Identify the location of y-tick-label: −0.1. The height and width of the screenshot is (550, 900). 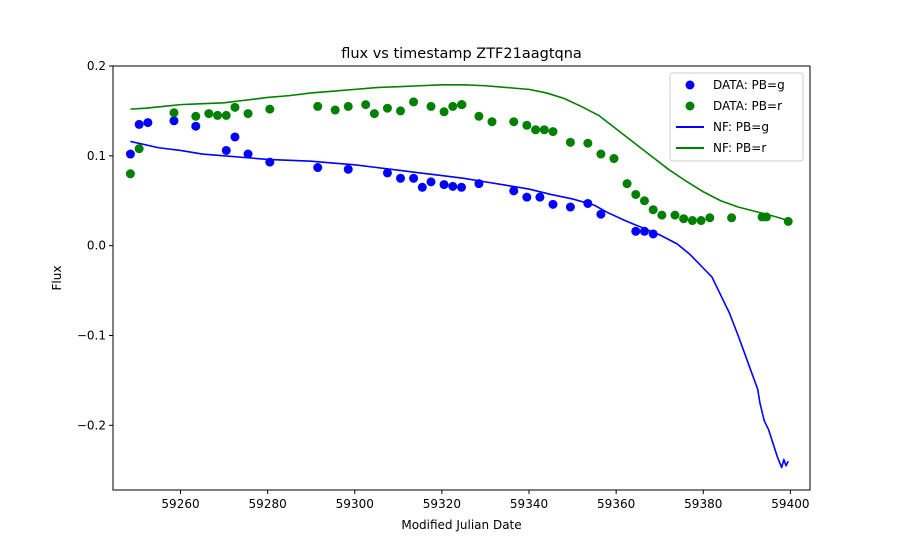
(91, 335).